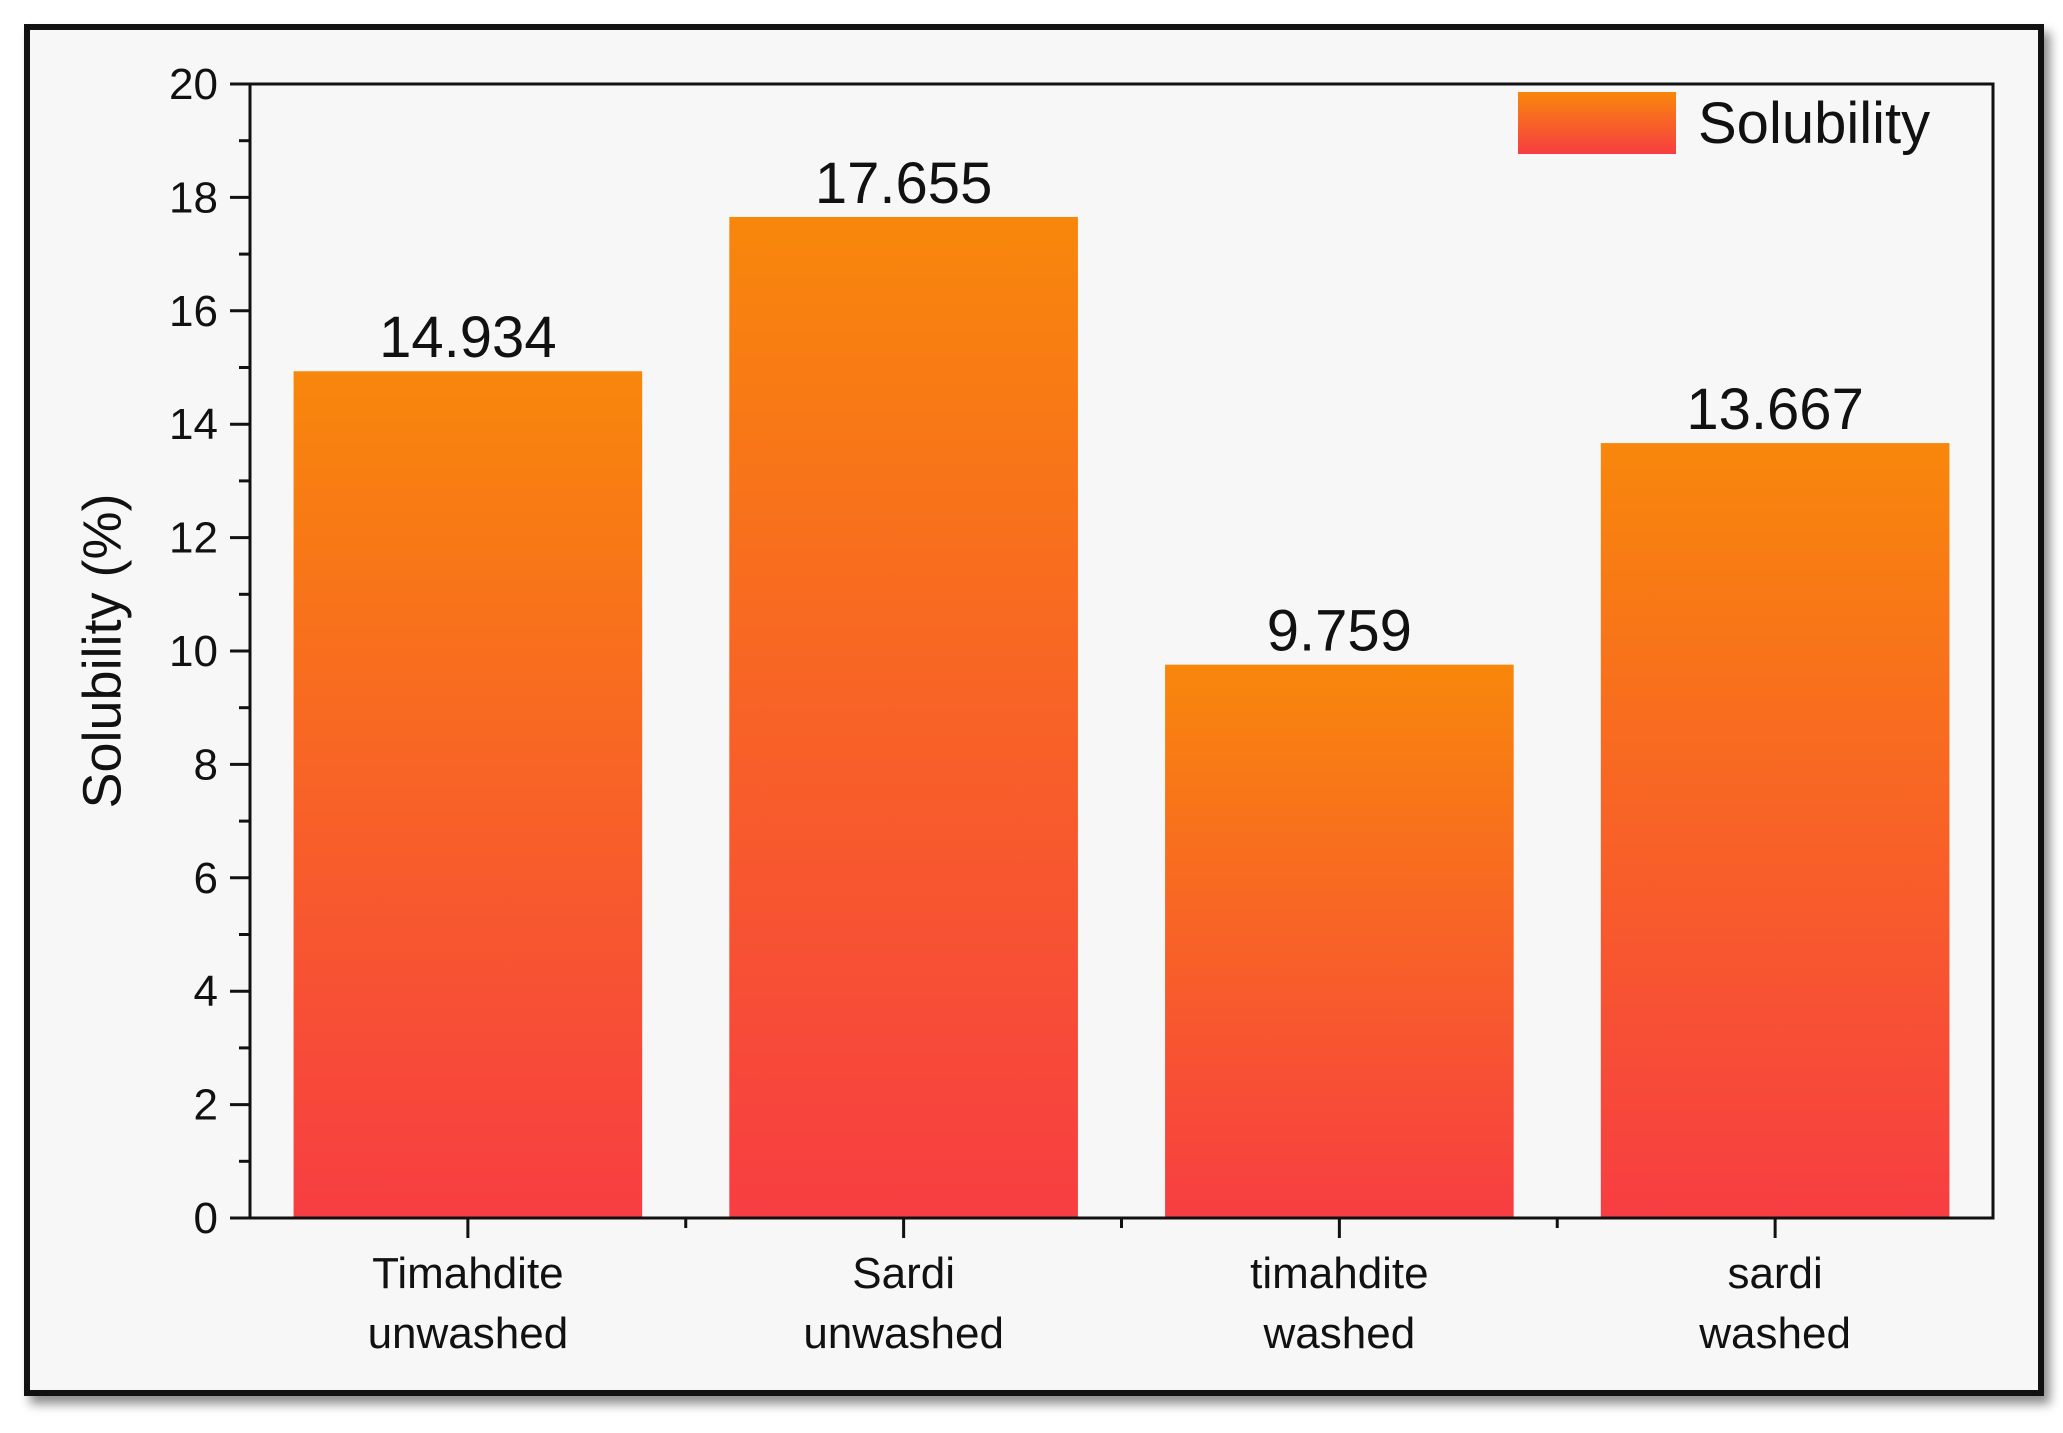 The image size is (2063, 1433). What do you see at coordinates (206, 991) in the screenshot?
I see `y-tick-label-4: 4` at bounding box center [206, 991].